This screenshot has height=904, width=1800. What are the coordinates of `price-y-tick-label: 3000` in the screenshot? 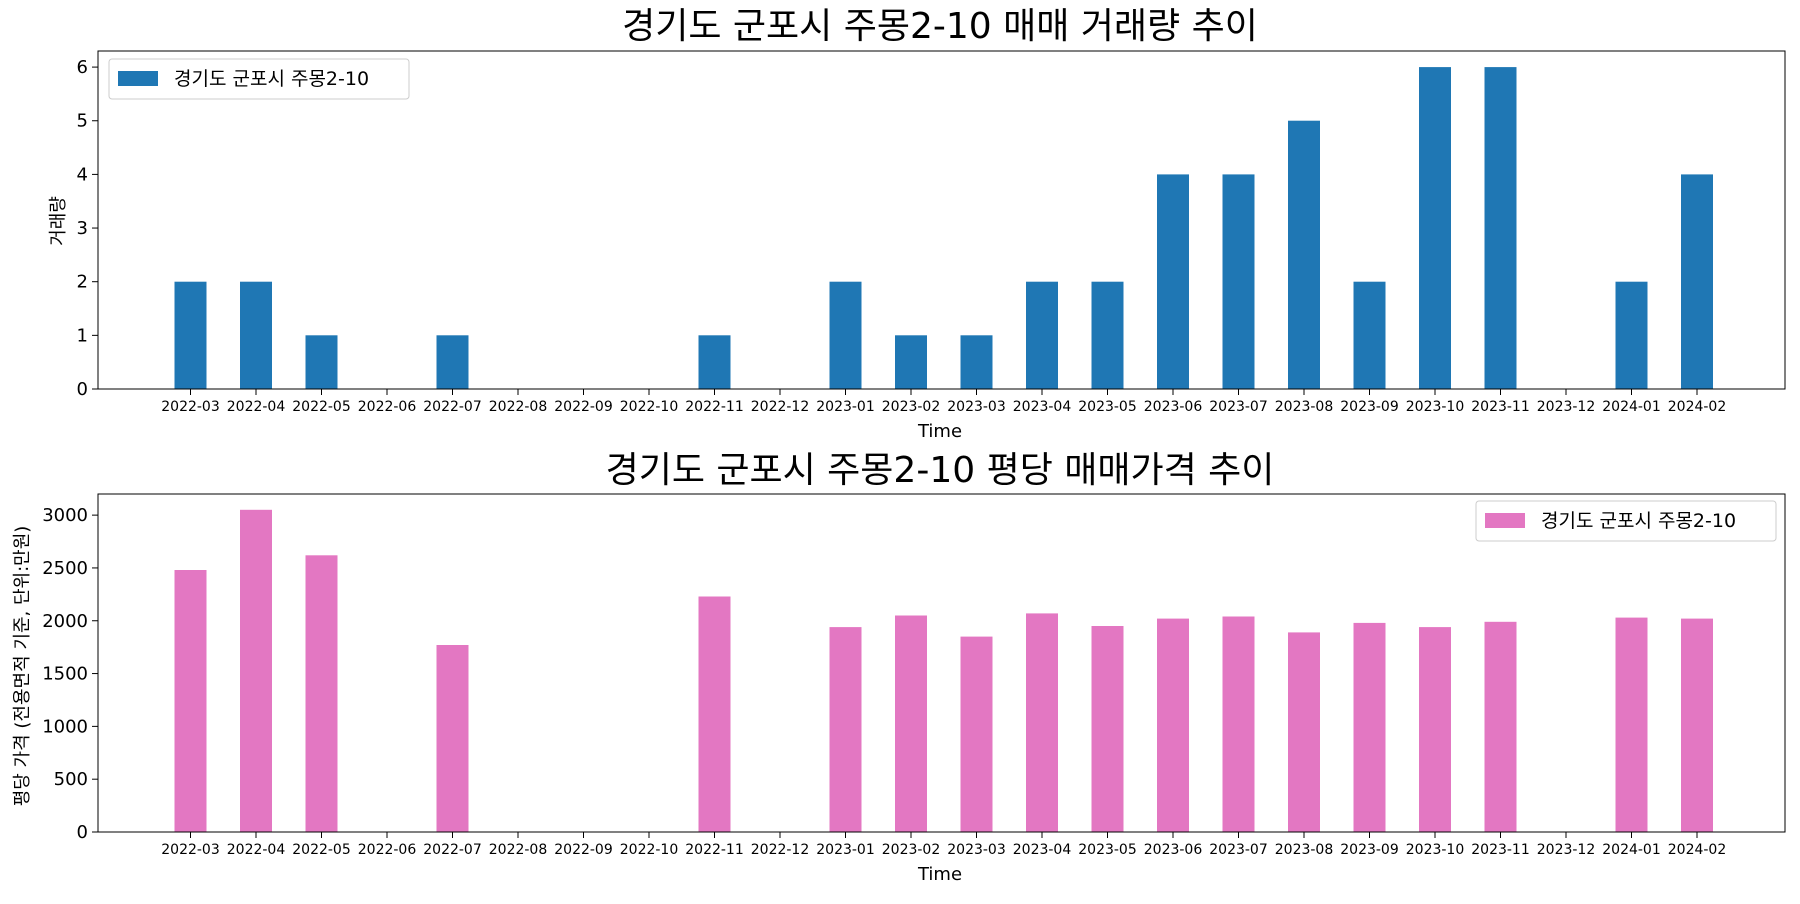 It's located at (65, 515).